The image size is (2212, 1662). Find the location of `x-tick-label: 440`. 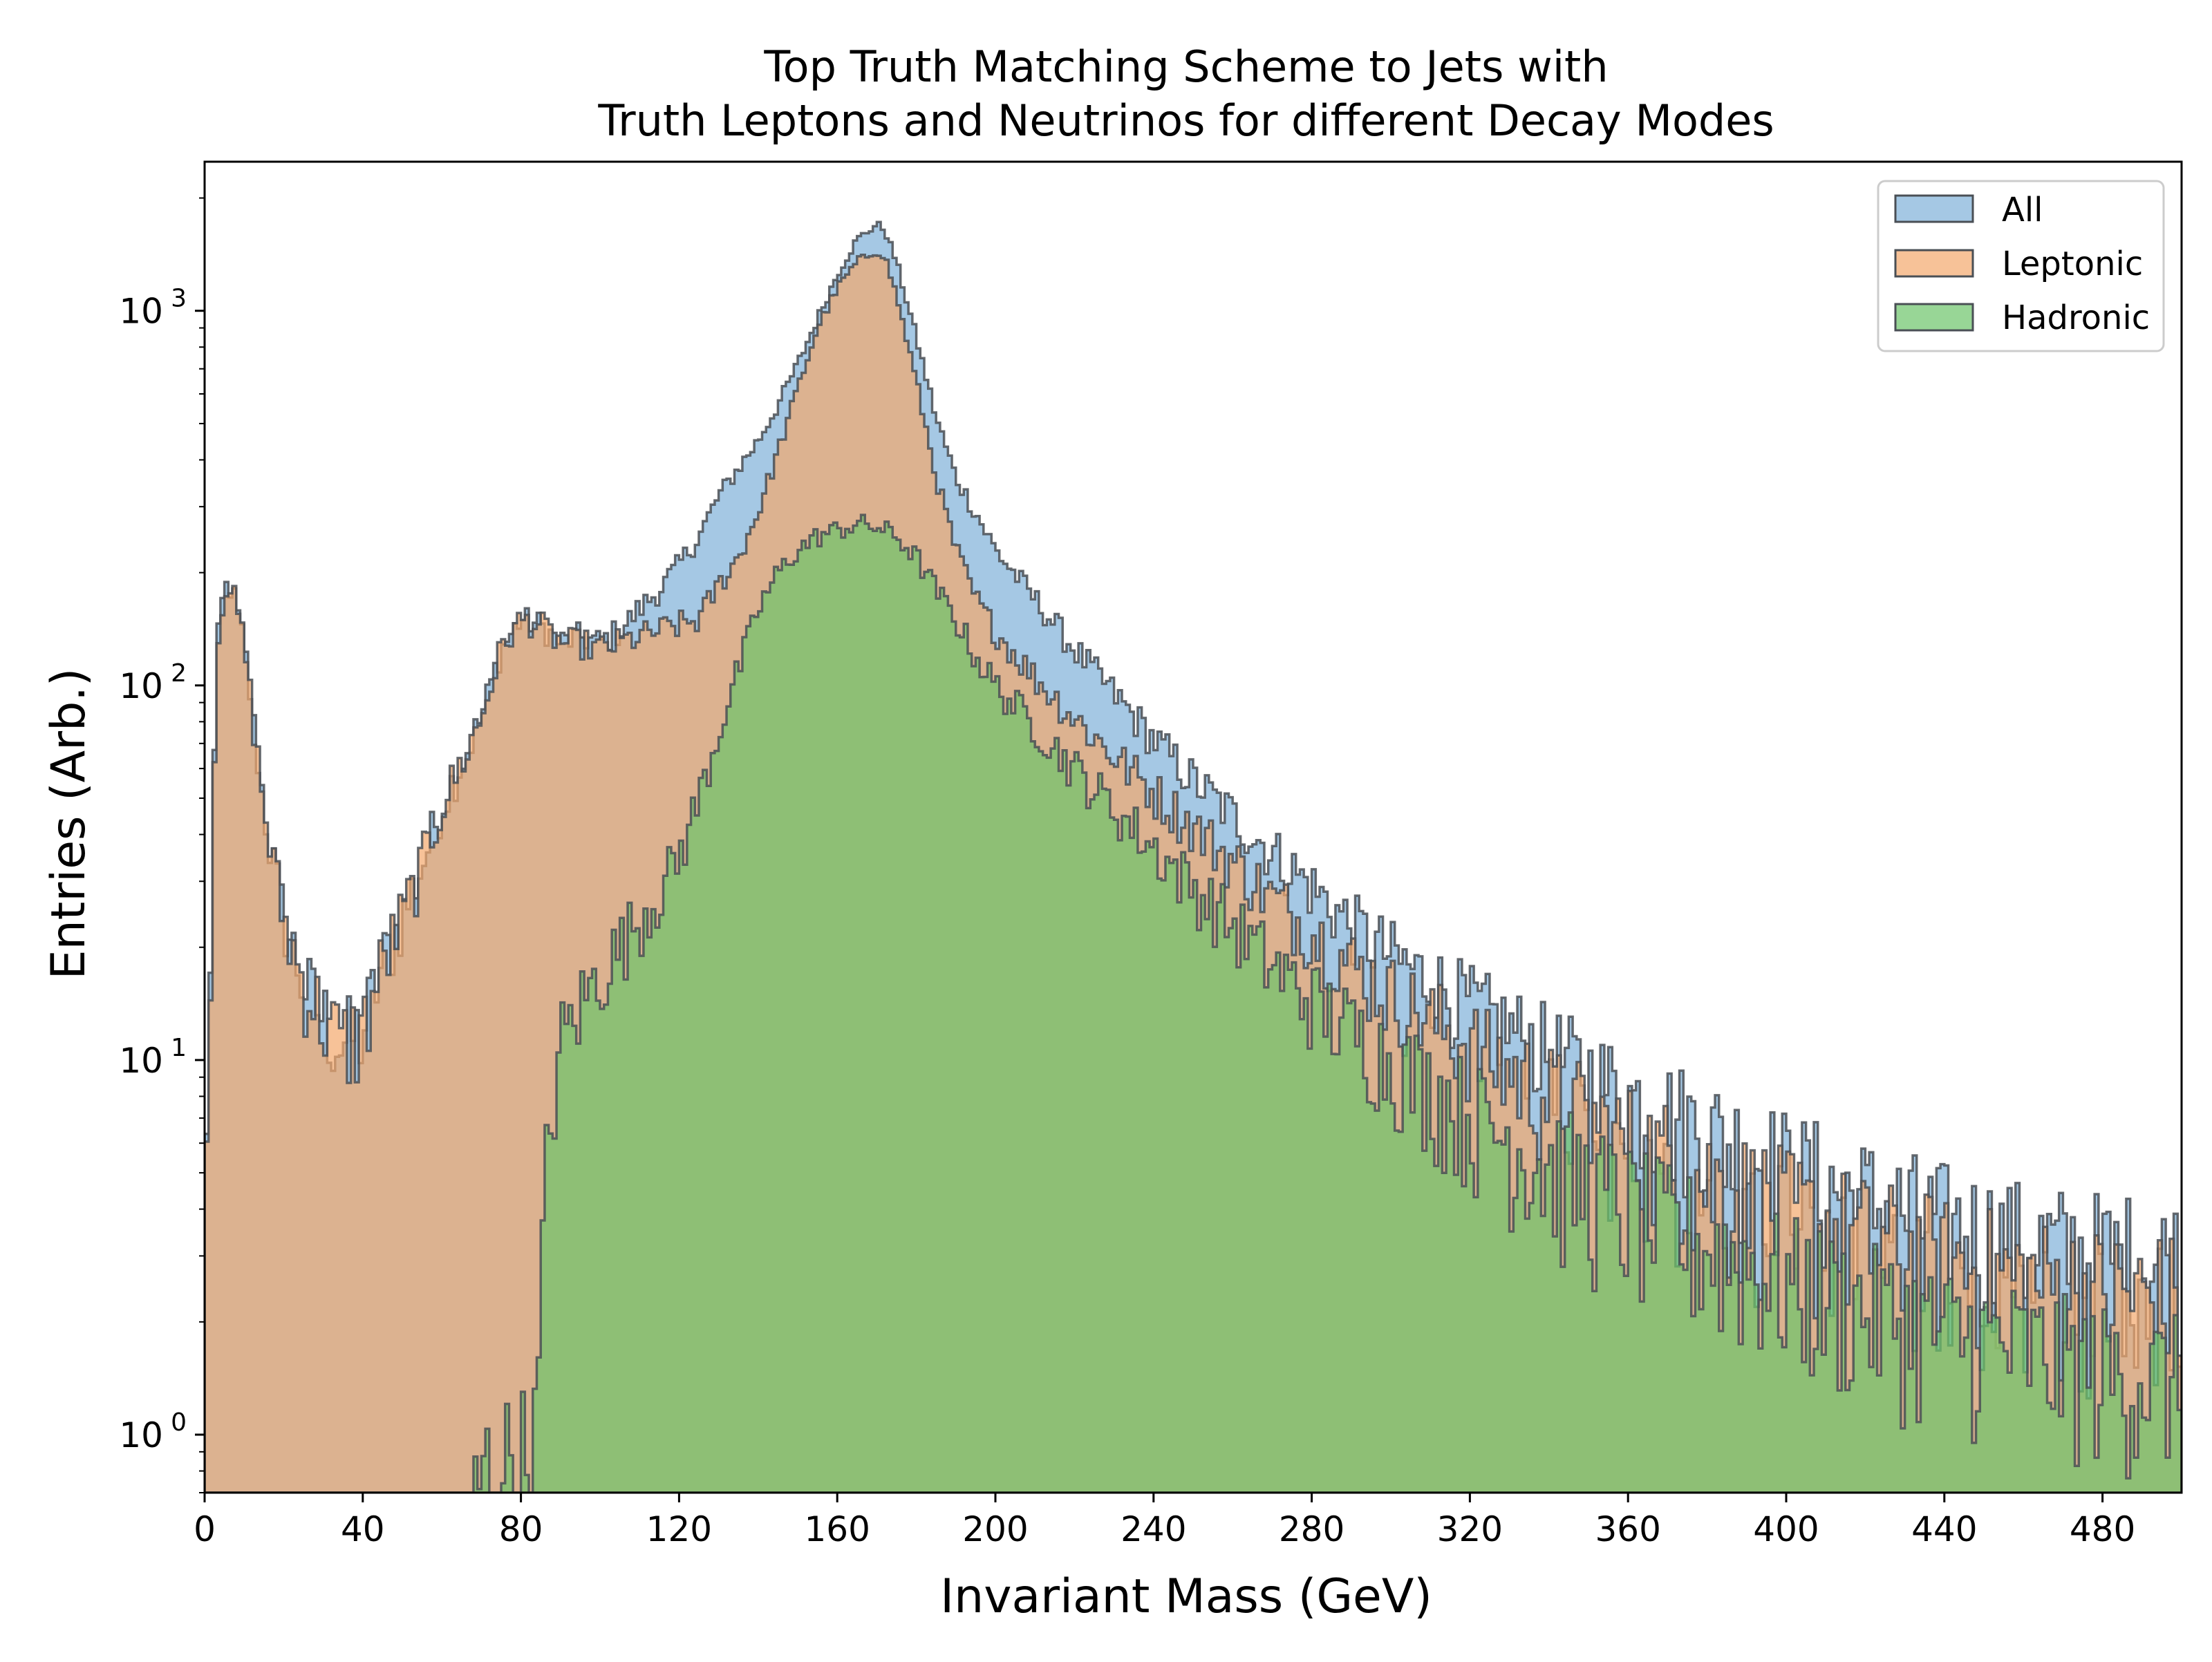

x-tick-label: 440 is located at coordinates (1944, 1529).